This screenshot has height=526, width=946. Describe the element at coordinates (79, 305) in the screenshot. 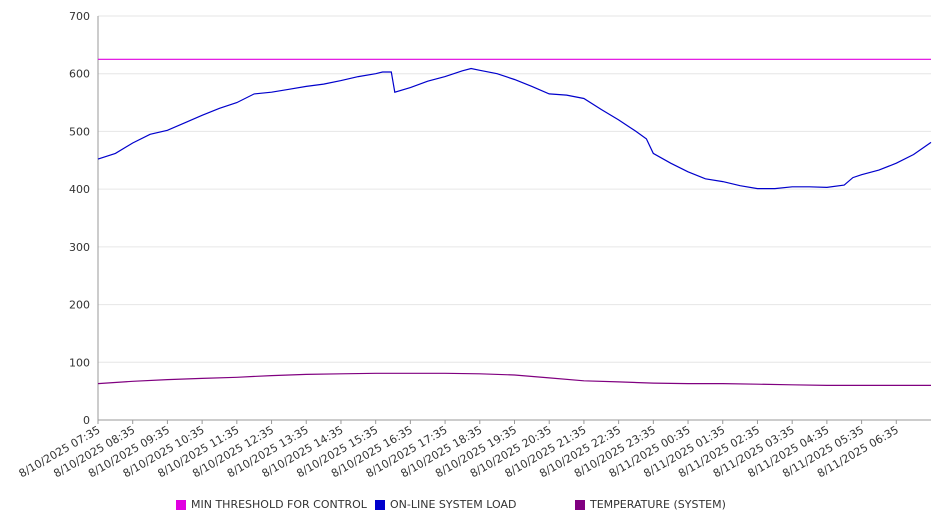

I see `y-tick-label: 200` at that location.